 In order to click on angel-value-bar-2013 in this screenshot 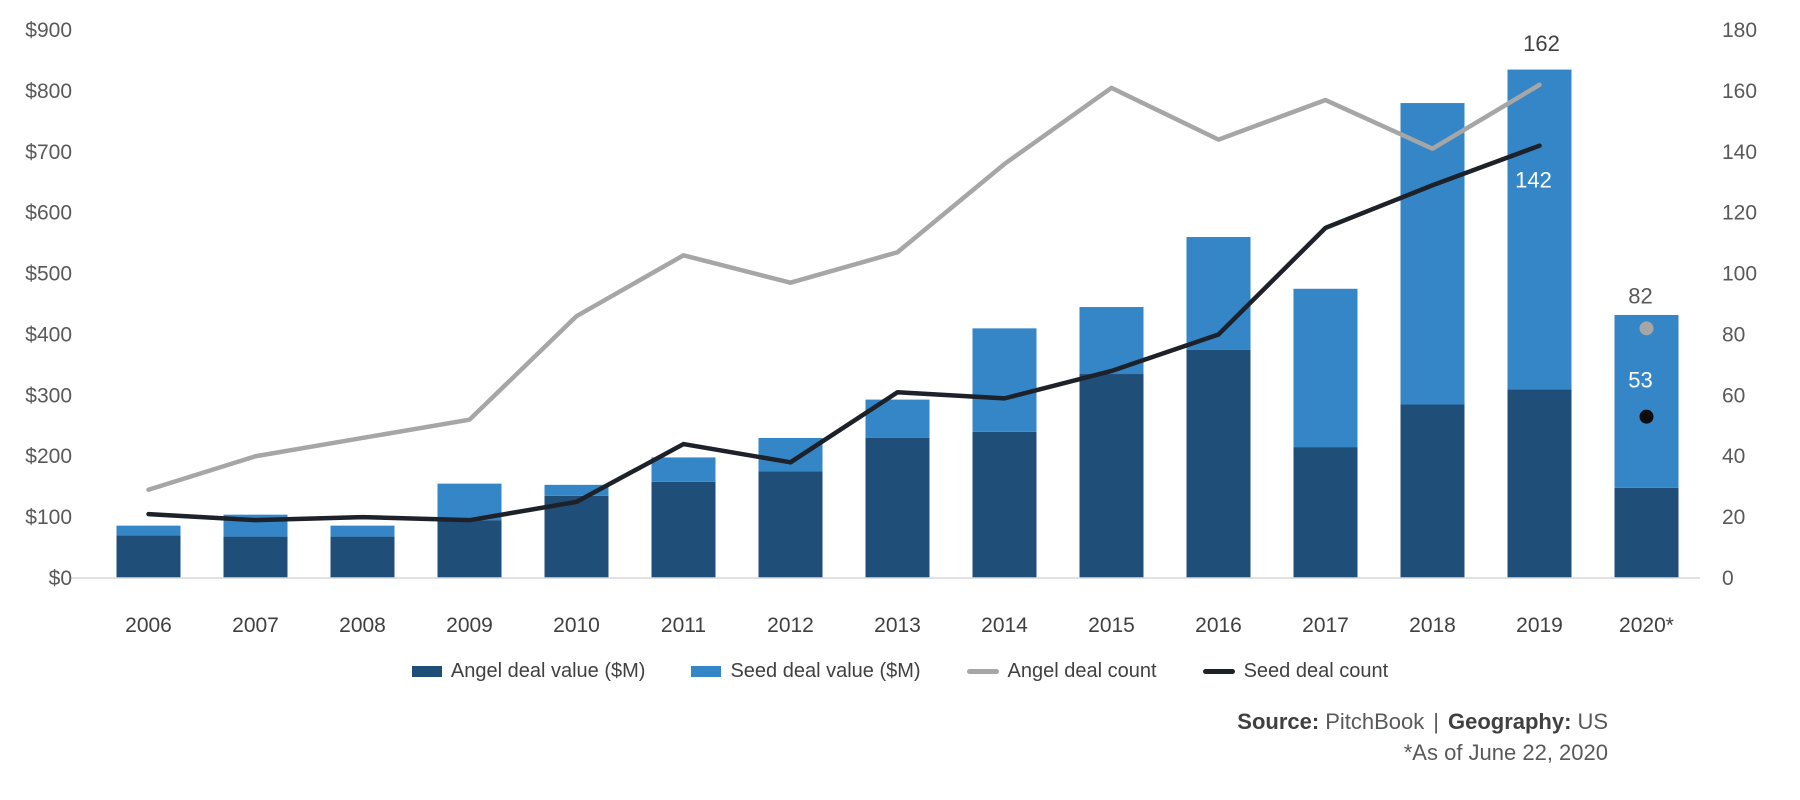, I will do `click(897, 507)`.